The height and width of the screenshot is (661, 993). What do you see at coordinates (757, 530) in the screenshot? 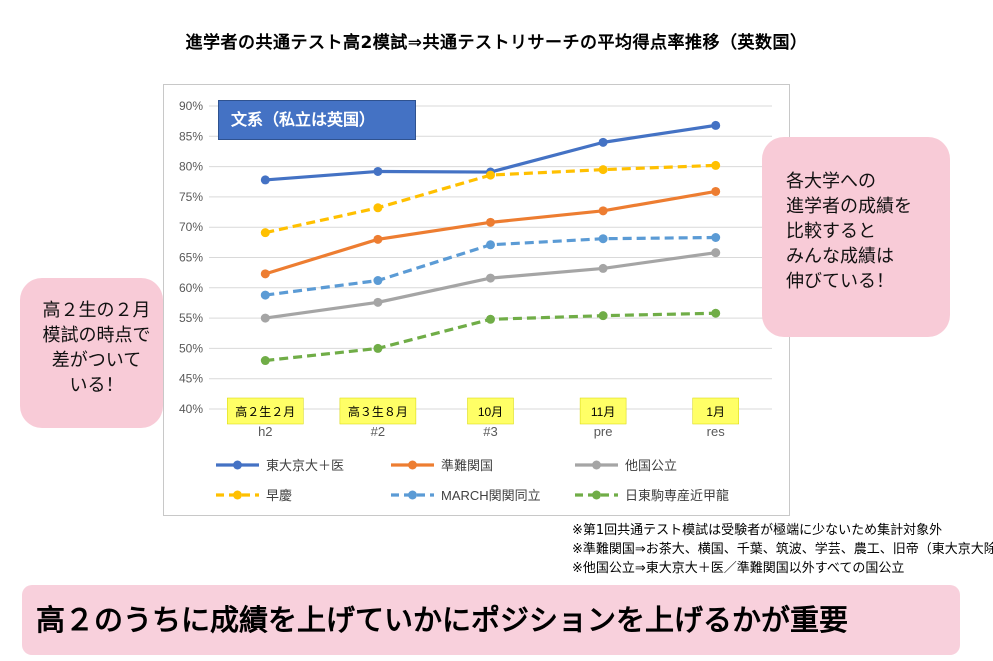
I see `footnote-1: ※第1回共通テスト模試は受験者が極端に少ないため集計対象外` at bounding box center [757, 530].